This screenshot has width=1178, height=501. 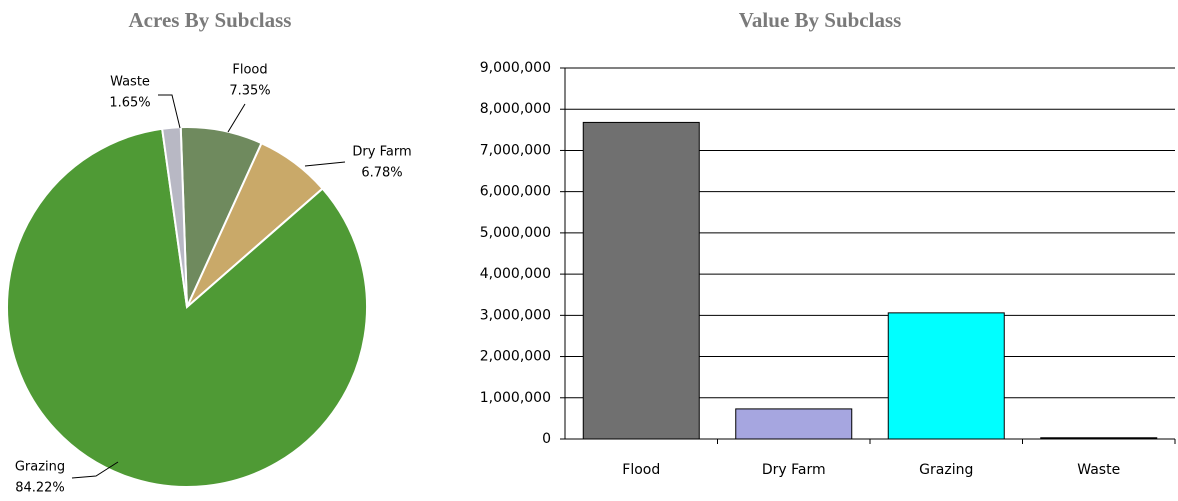 I want to click on y-tick-label: 4,000,000, so click(x=515, y=274).